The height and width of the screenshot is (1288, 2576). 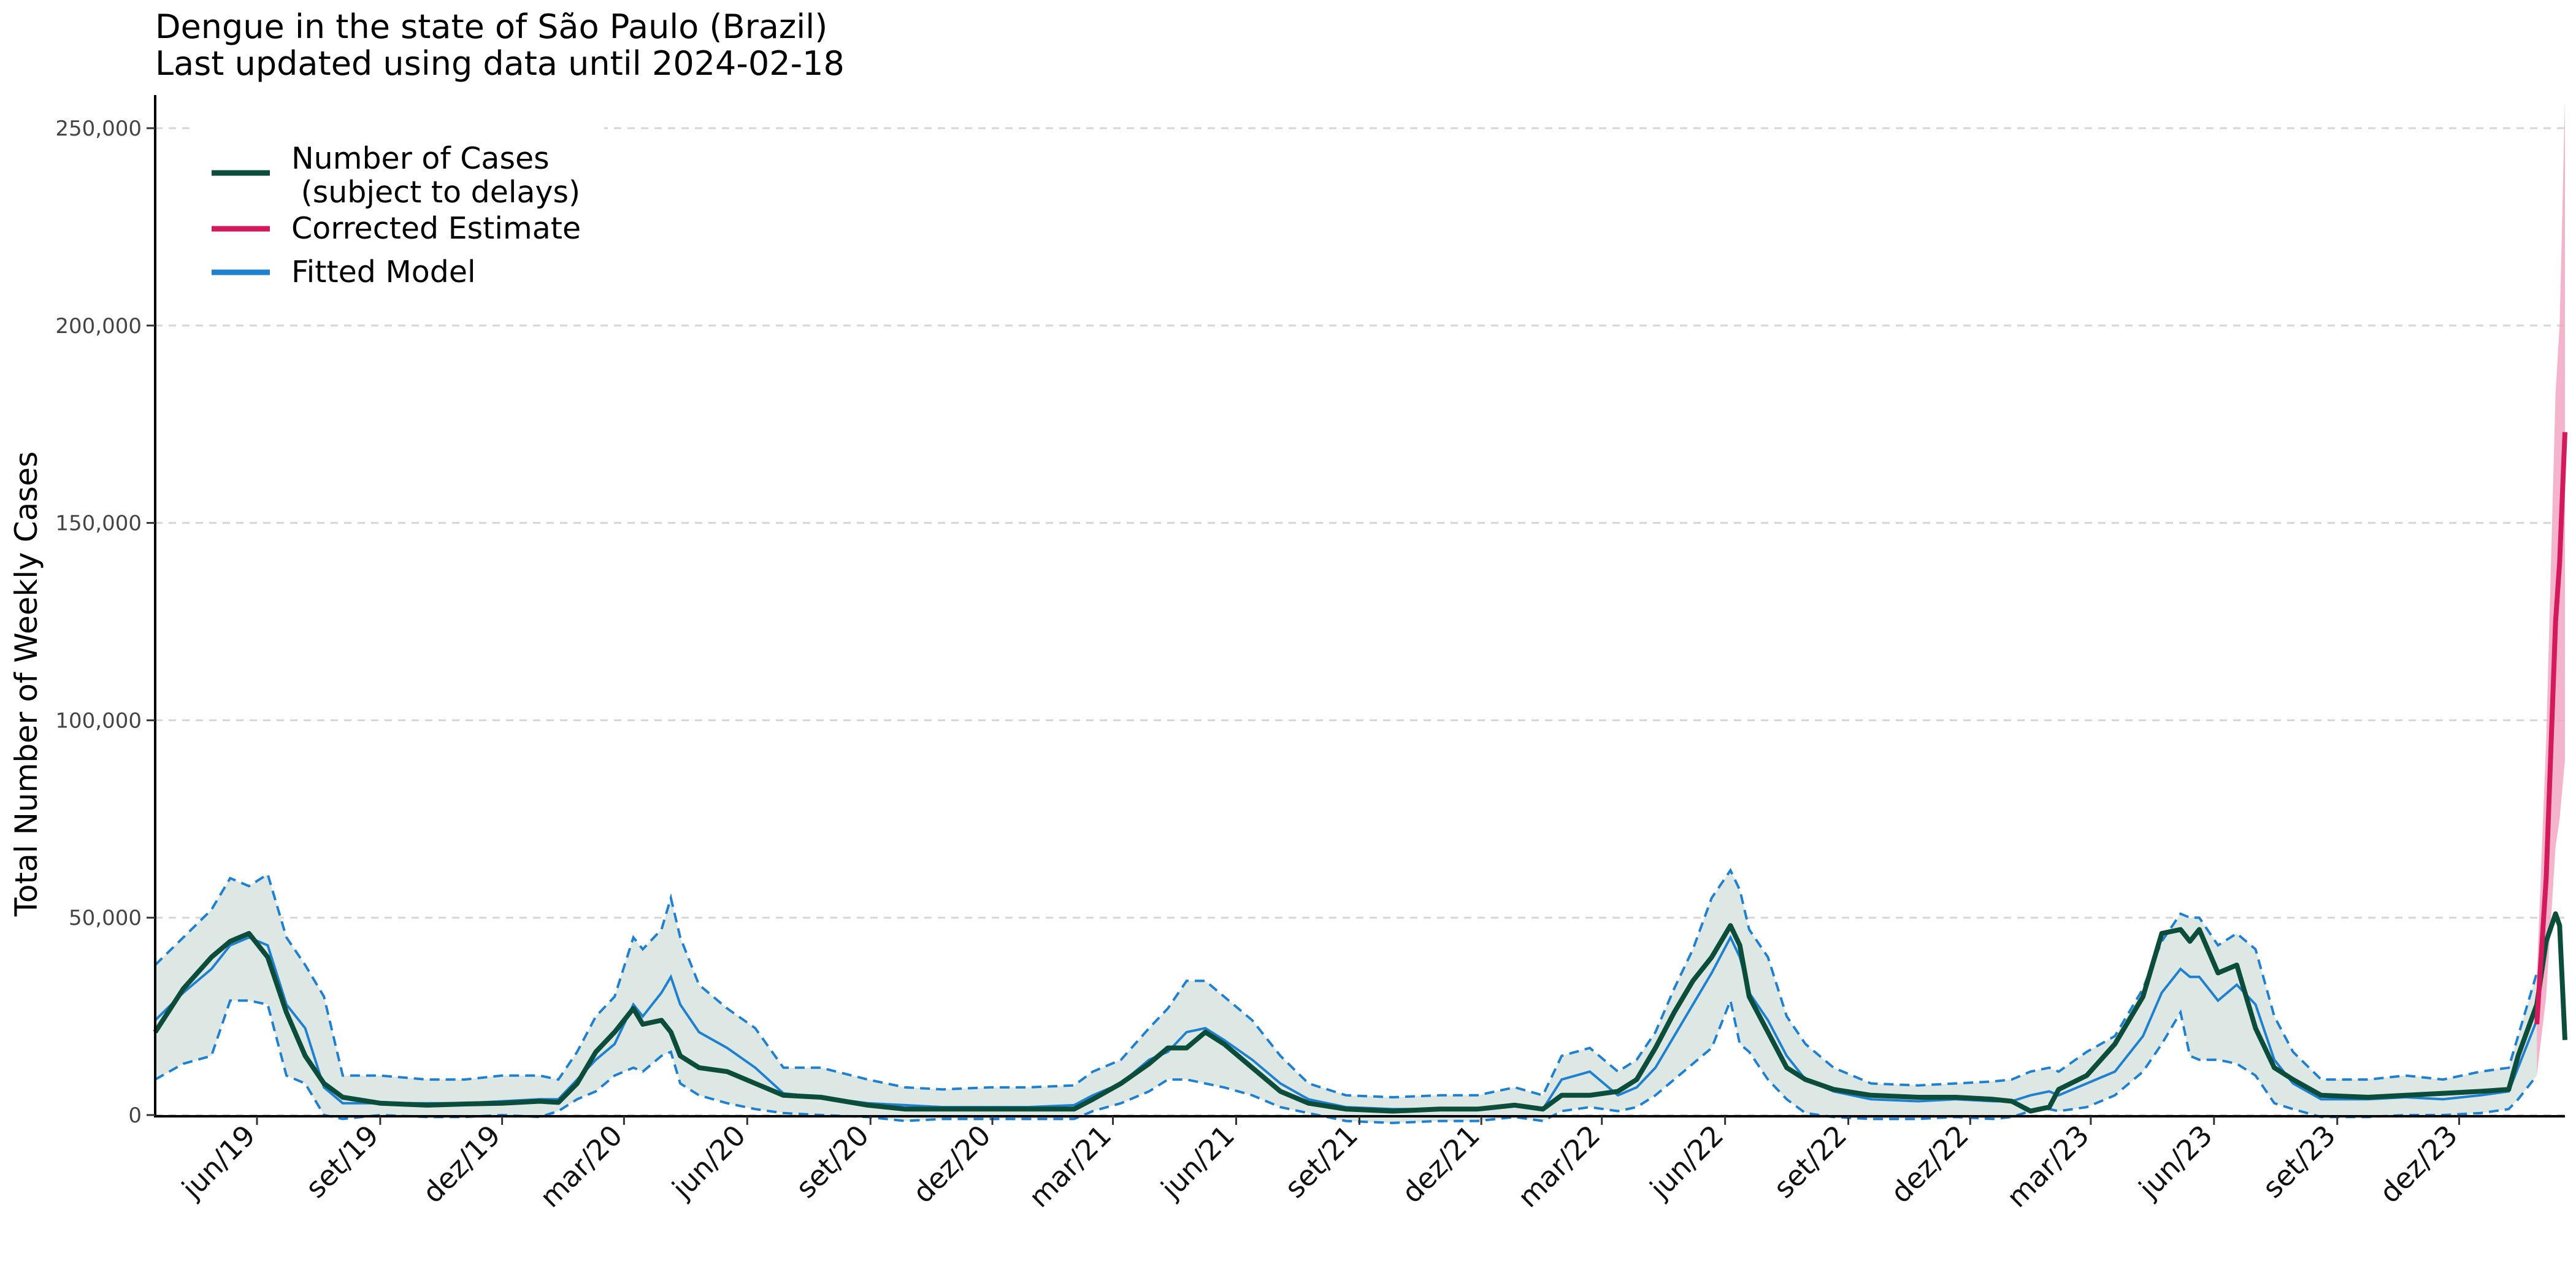 What do you see at coordinates (2048, 1166) in the screenshot?
I see `x-tick-label-15: mar/23` at bounding box center [2048, 1166].